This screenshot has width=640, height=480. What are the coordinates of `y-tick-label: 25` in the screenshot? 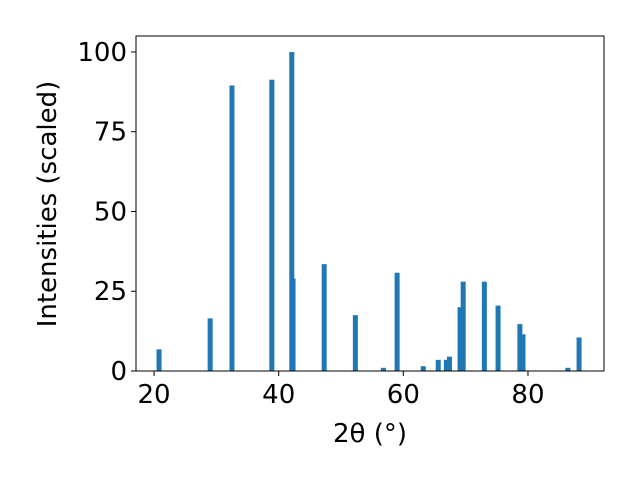 It's located at (110, 292).